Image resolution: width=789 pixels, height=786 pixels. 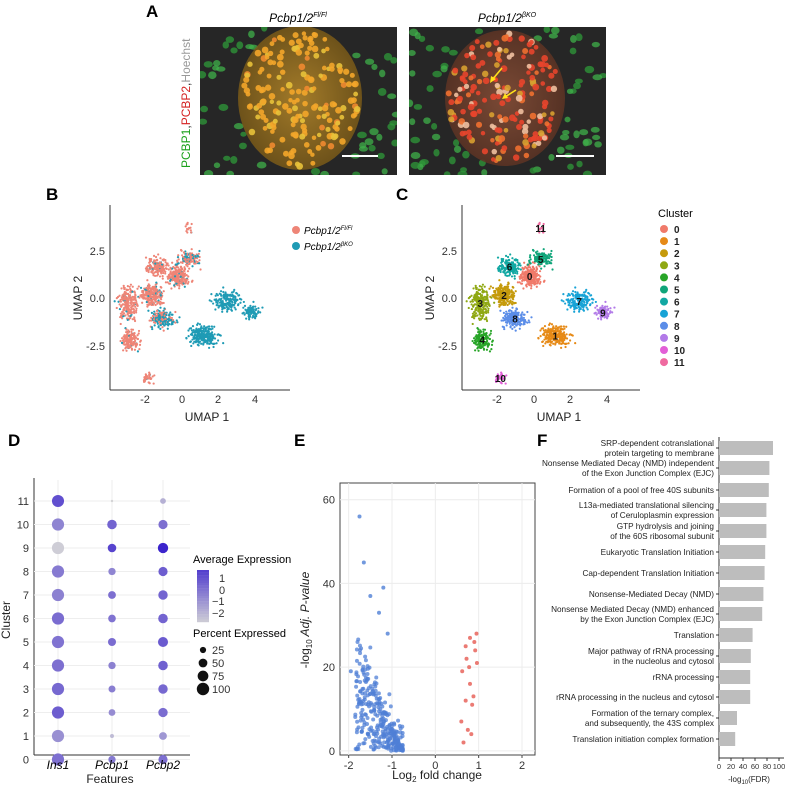 I want to click on volcano-point-up, so click(x=466, y=658).